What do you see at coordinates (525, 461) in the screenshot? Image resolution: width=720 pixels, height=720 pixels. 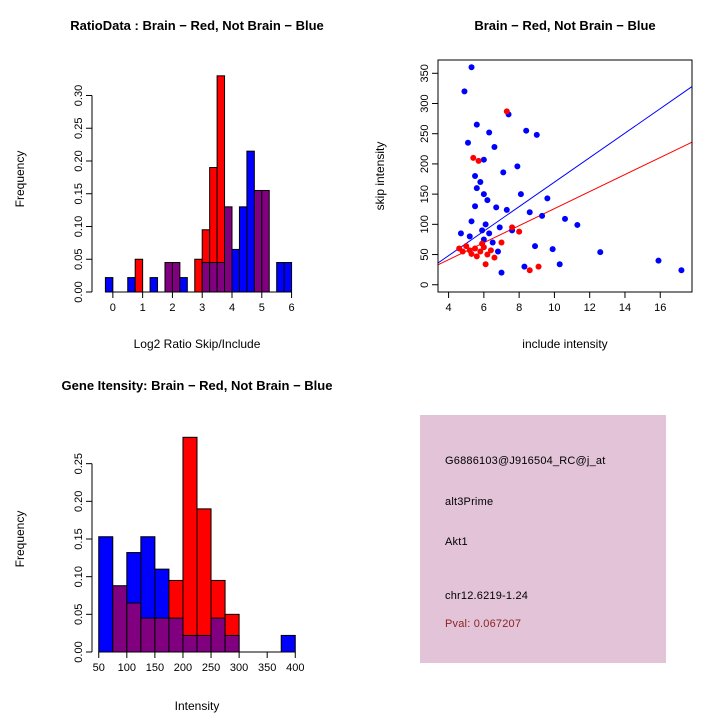 I see `probe-id-text: G6886103@J916504_RC@j_at` at bounding box center [525, 461].